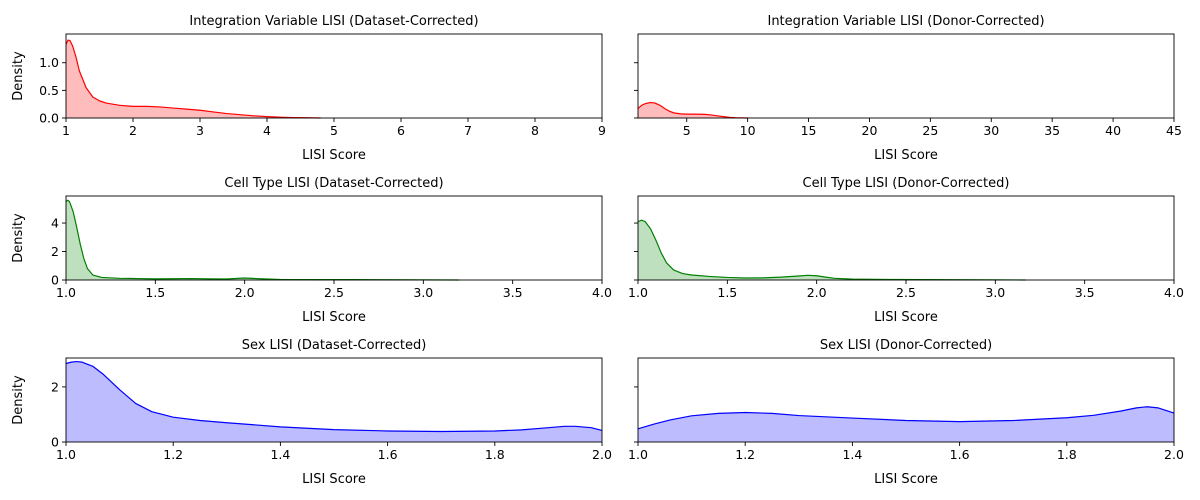  What do you see at coordinates (906, 345) in the screenshot?
I see `chart-title: Sex LISI (Donor-Corrected)` at bounding box center [906, 345].